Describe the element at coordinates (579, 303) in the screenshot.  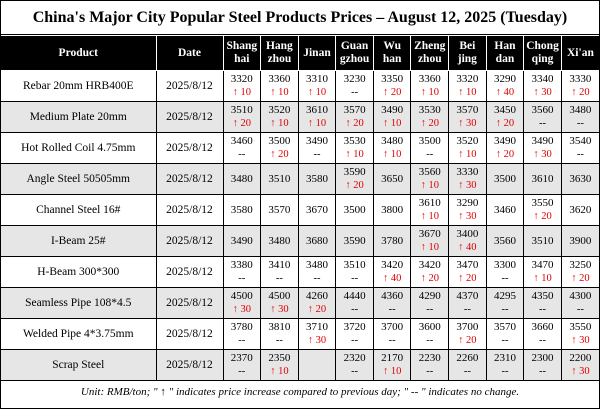
I see `price-cell: 4300 --` at that location.